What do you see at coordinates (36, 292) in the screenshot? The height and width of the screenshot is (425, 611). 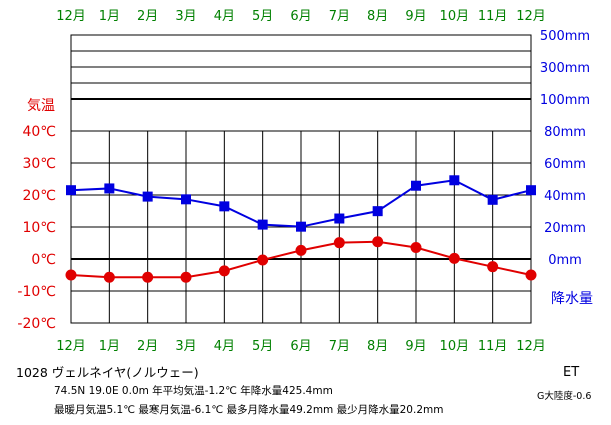 I see `temperature-tick-label: -10℃` at bounding box center [36, 292].